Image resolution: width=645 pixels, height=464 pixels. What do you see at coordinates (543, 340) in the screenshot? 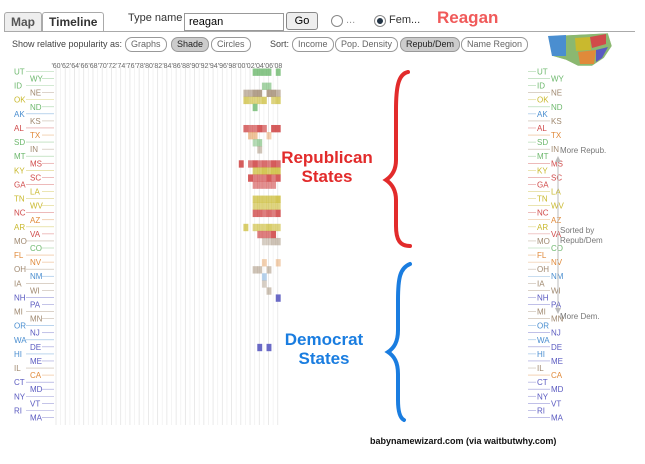
I see `state-label: WA` at bounding box center [543, 340].